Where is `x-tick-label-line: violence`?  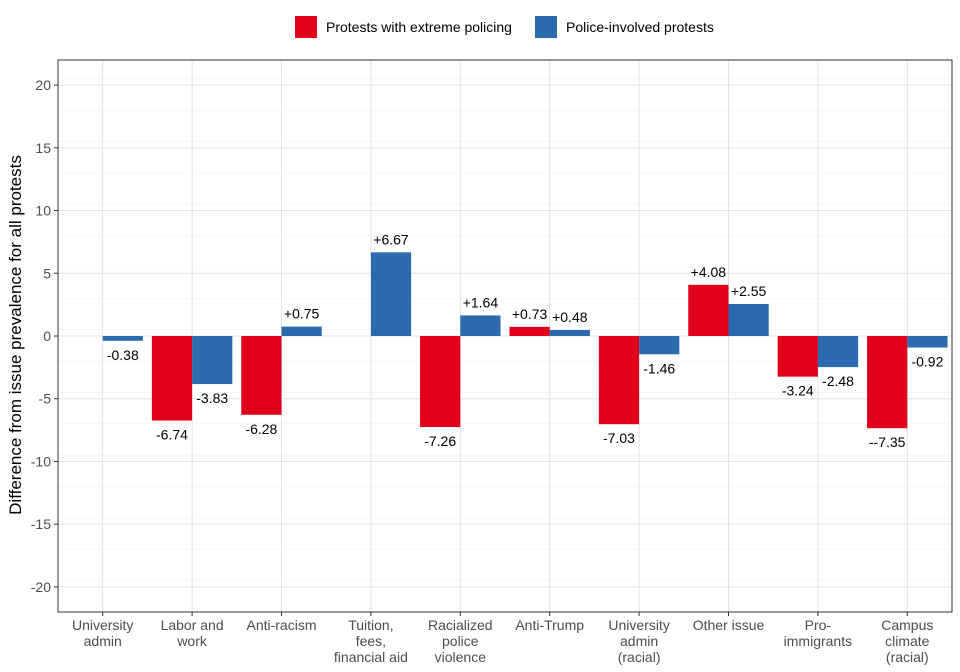
x-tick-label-line: violence is located at coordinates (461, 657).